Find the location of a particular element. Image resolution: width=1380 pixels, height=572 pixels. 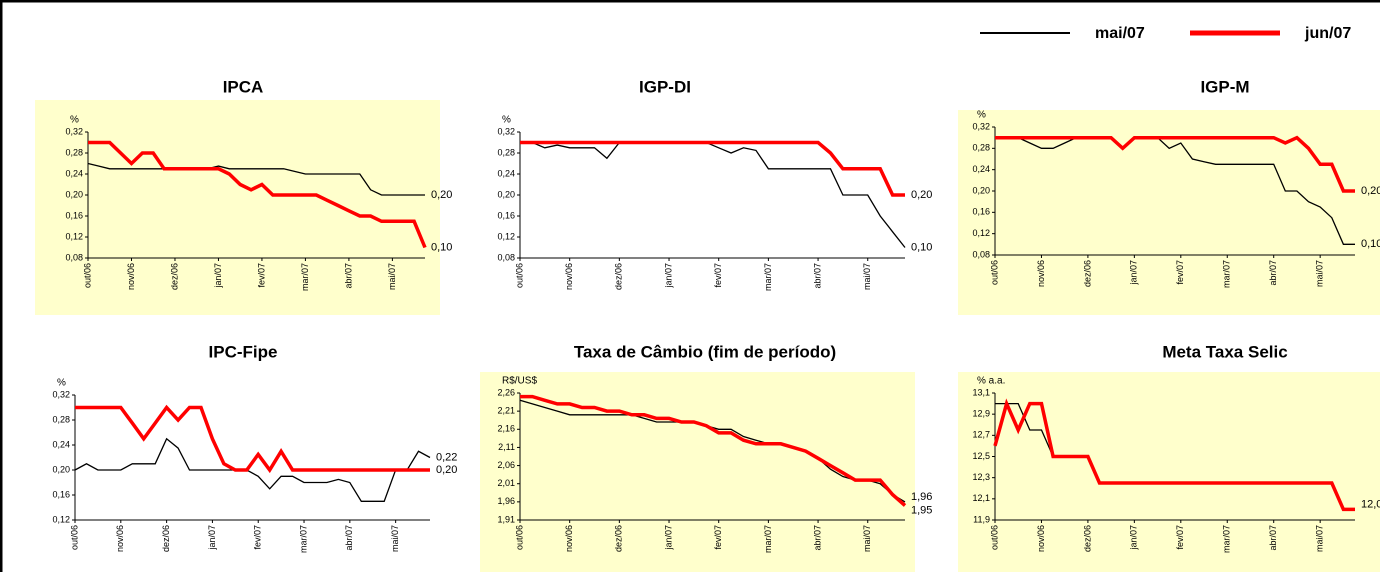

chart-title: IPCA is located at coordinates (243, 86).